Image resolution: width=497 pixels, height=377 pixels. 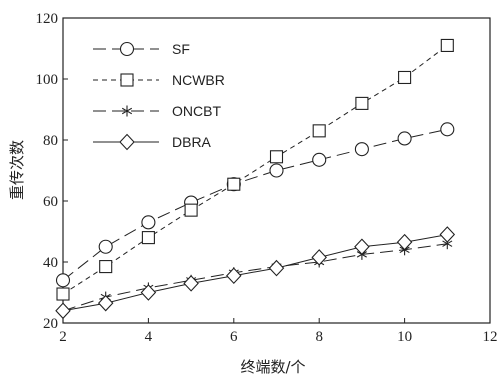 What do you see at coordinates (50, 202) in the screenshot?
I see `y-tick-label: 60` at bounding box center [50, 202].